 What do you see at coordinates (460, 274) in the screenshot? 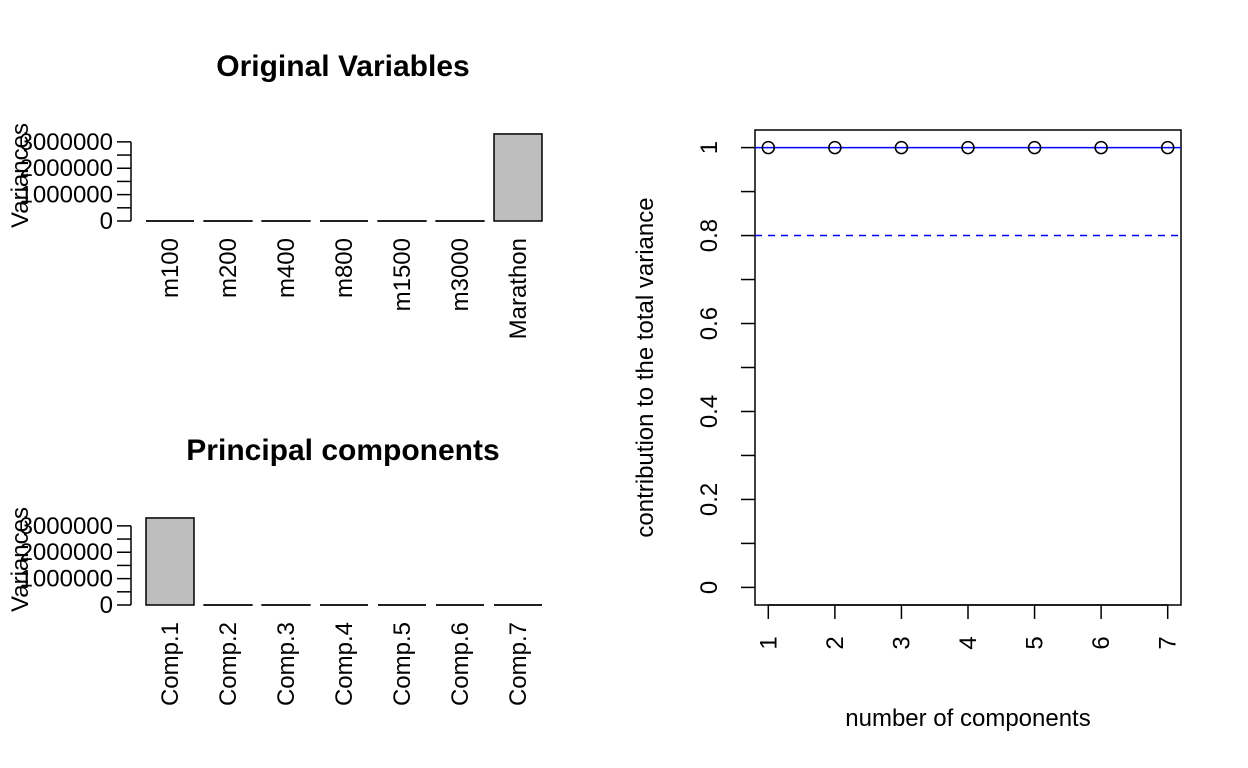
I see `x-tick-label: m3000` at bounding box center [460, 274].